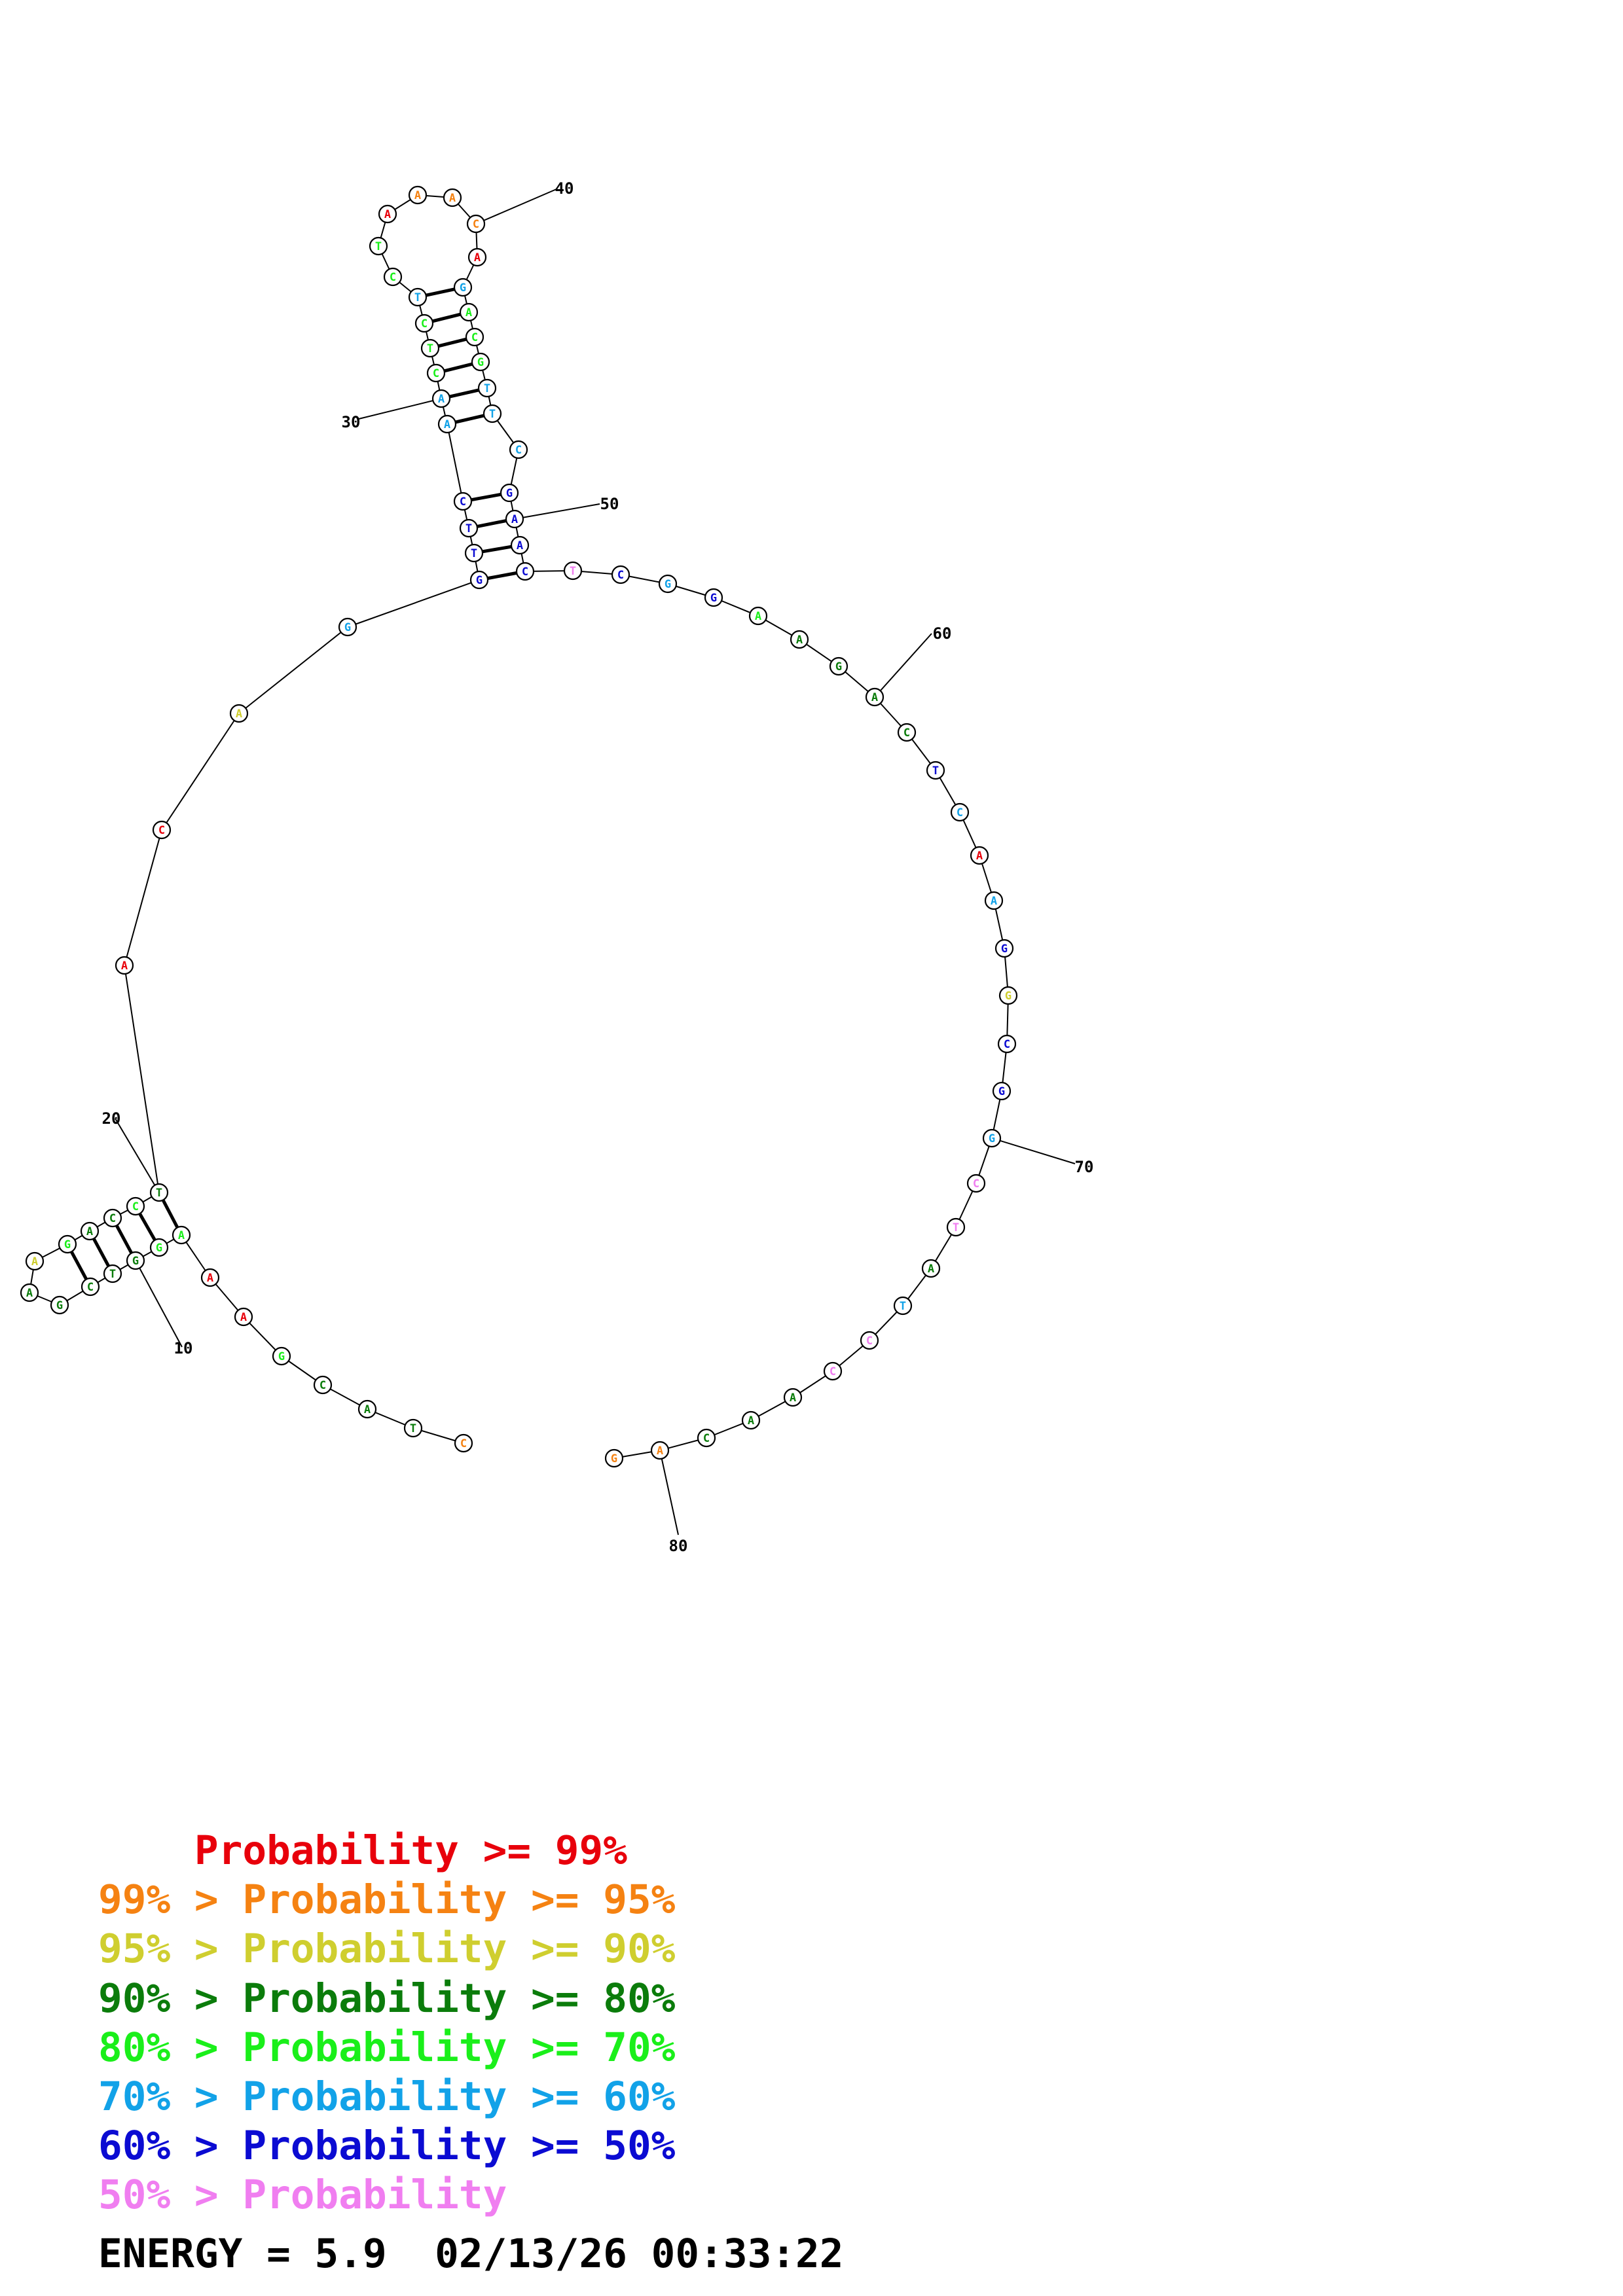 This screenshot has width=1623, height=2296. What do you see at coordinates (170, 2195) in the screenshot?
I see `legend-prefix: 50% >` at bounding box center [170, 2195].